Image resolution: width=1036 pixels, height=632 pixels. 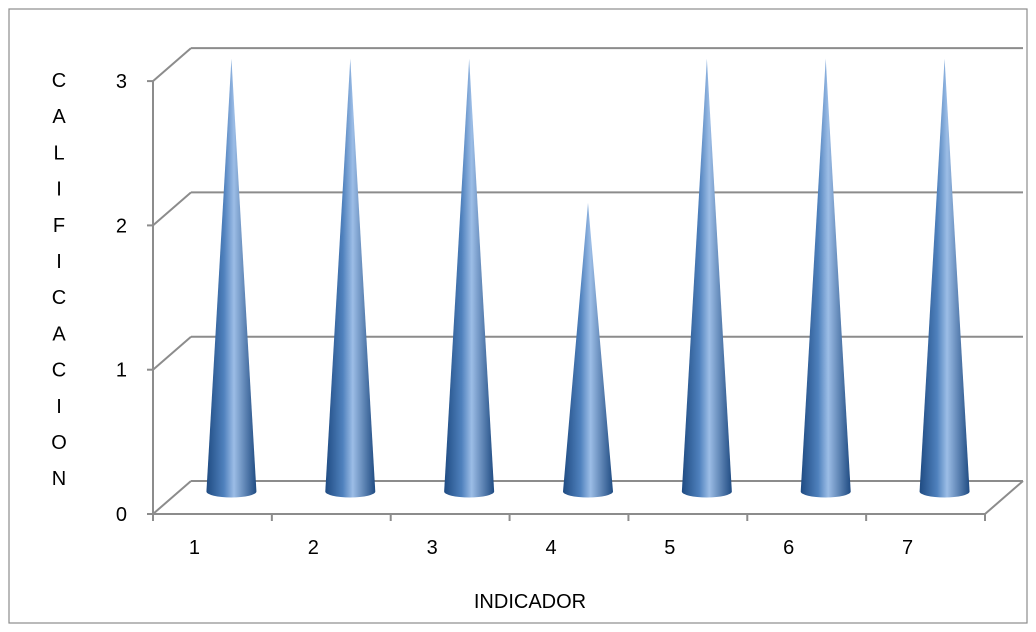 I want to click on floor-right-edge, so click(x=1004, y=497).